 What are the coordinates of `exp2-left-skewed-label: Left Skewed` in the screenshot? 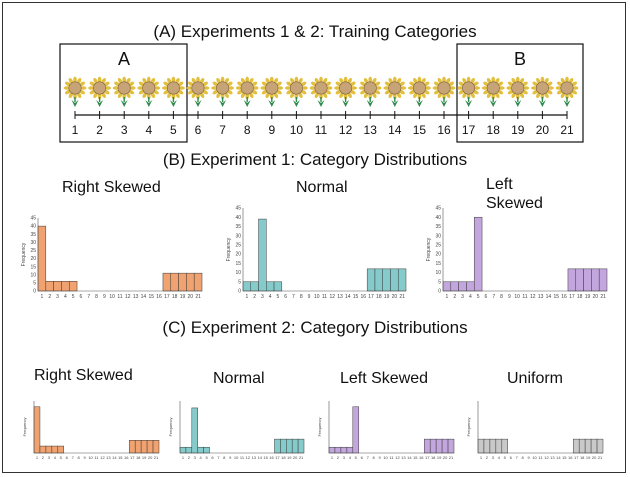 It's located at (384, 378).